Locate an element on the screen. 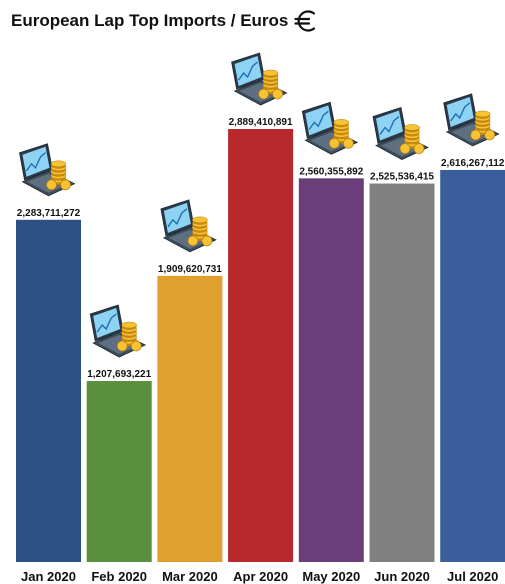  bar-value-label: 1,207,693,221 is located at coordinates (119, 374).